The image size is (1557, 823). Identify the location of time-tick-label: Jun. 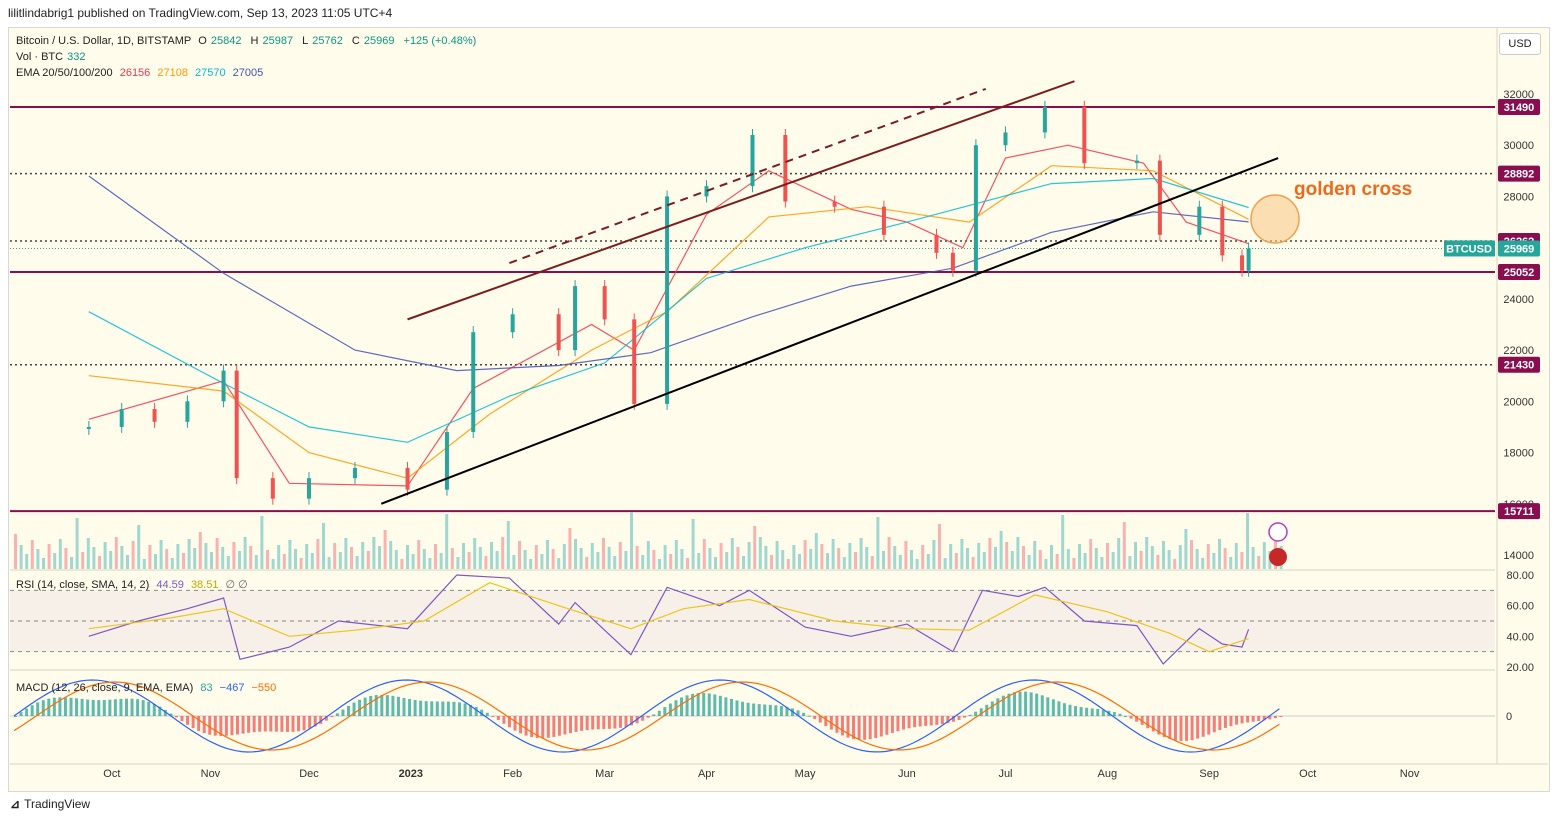
(907, 774).